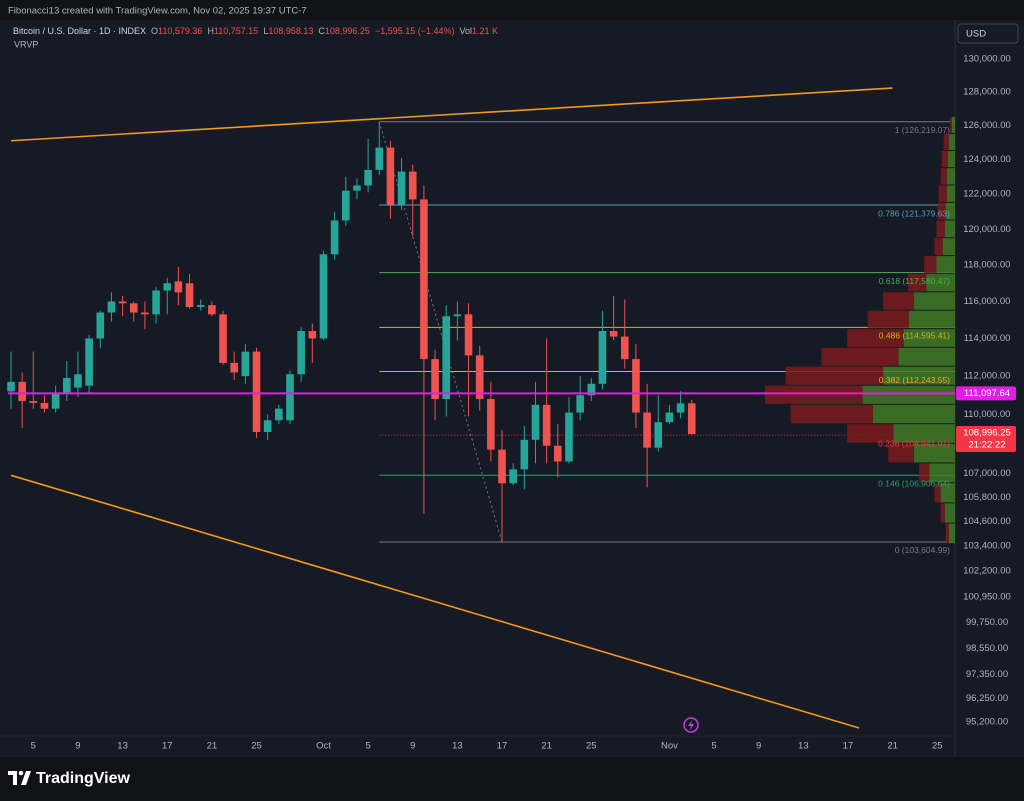 The image size is (1024, 801). Describe the element at coordinates (987, 159) in the screenshot. I see `y-tick-label: 124,000.00` at that location.